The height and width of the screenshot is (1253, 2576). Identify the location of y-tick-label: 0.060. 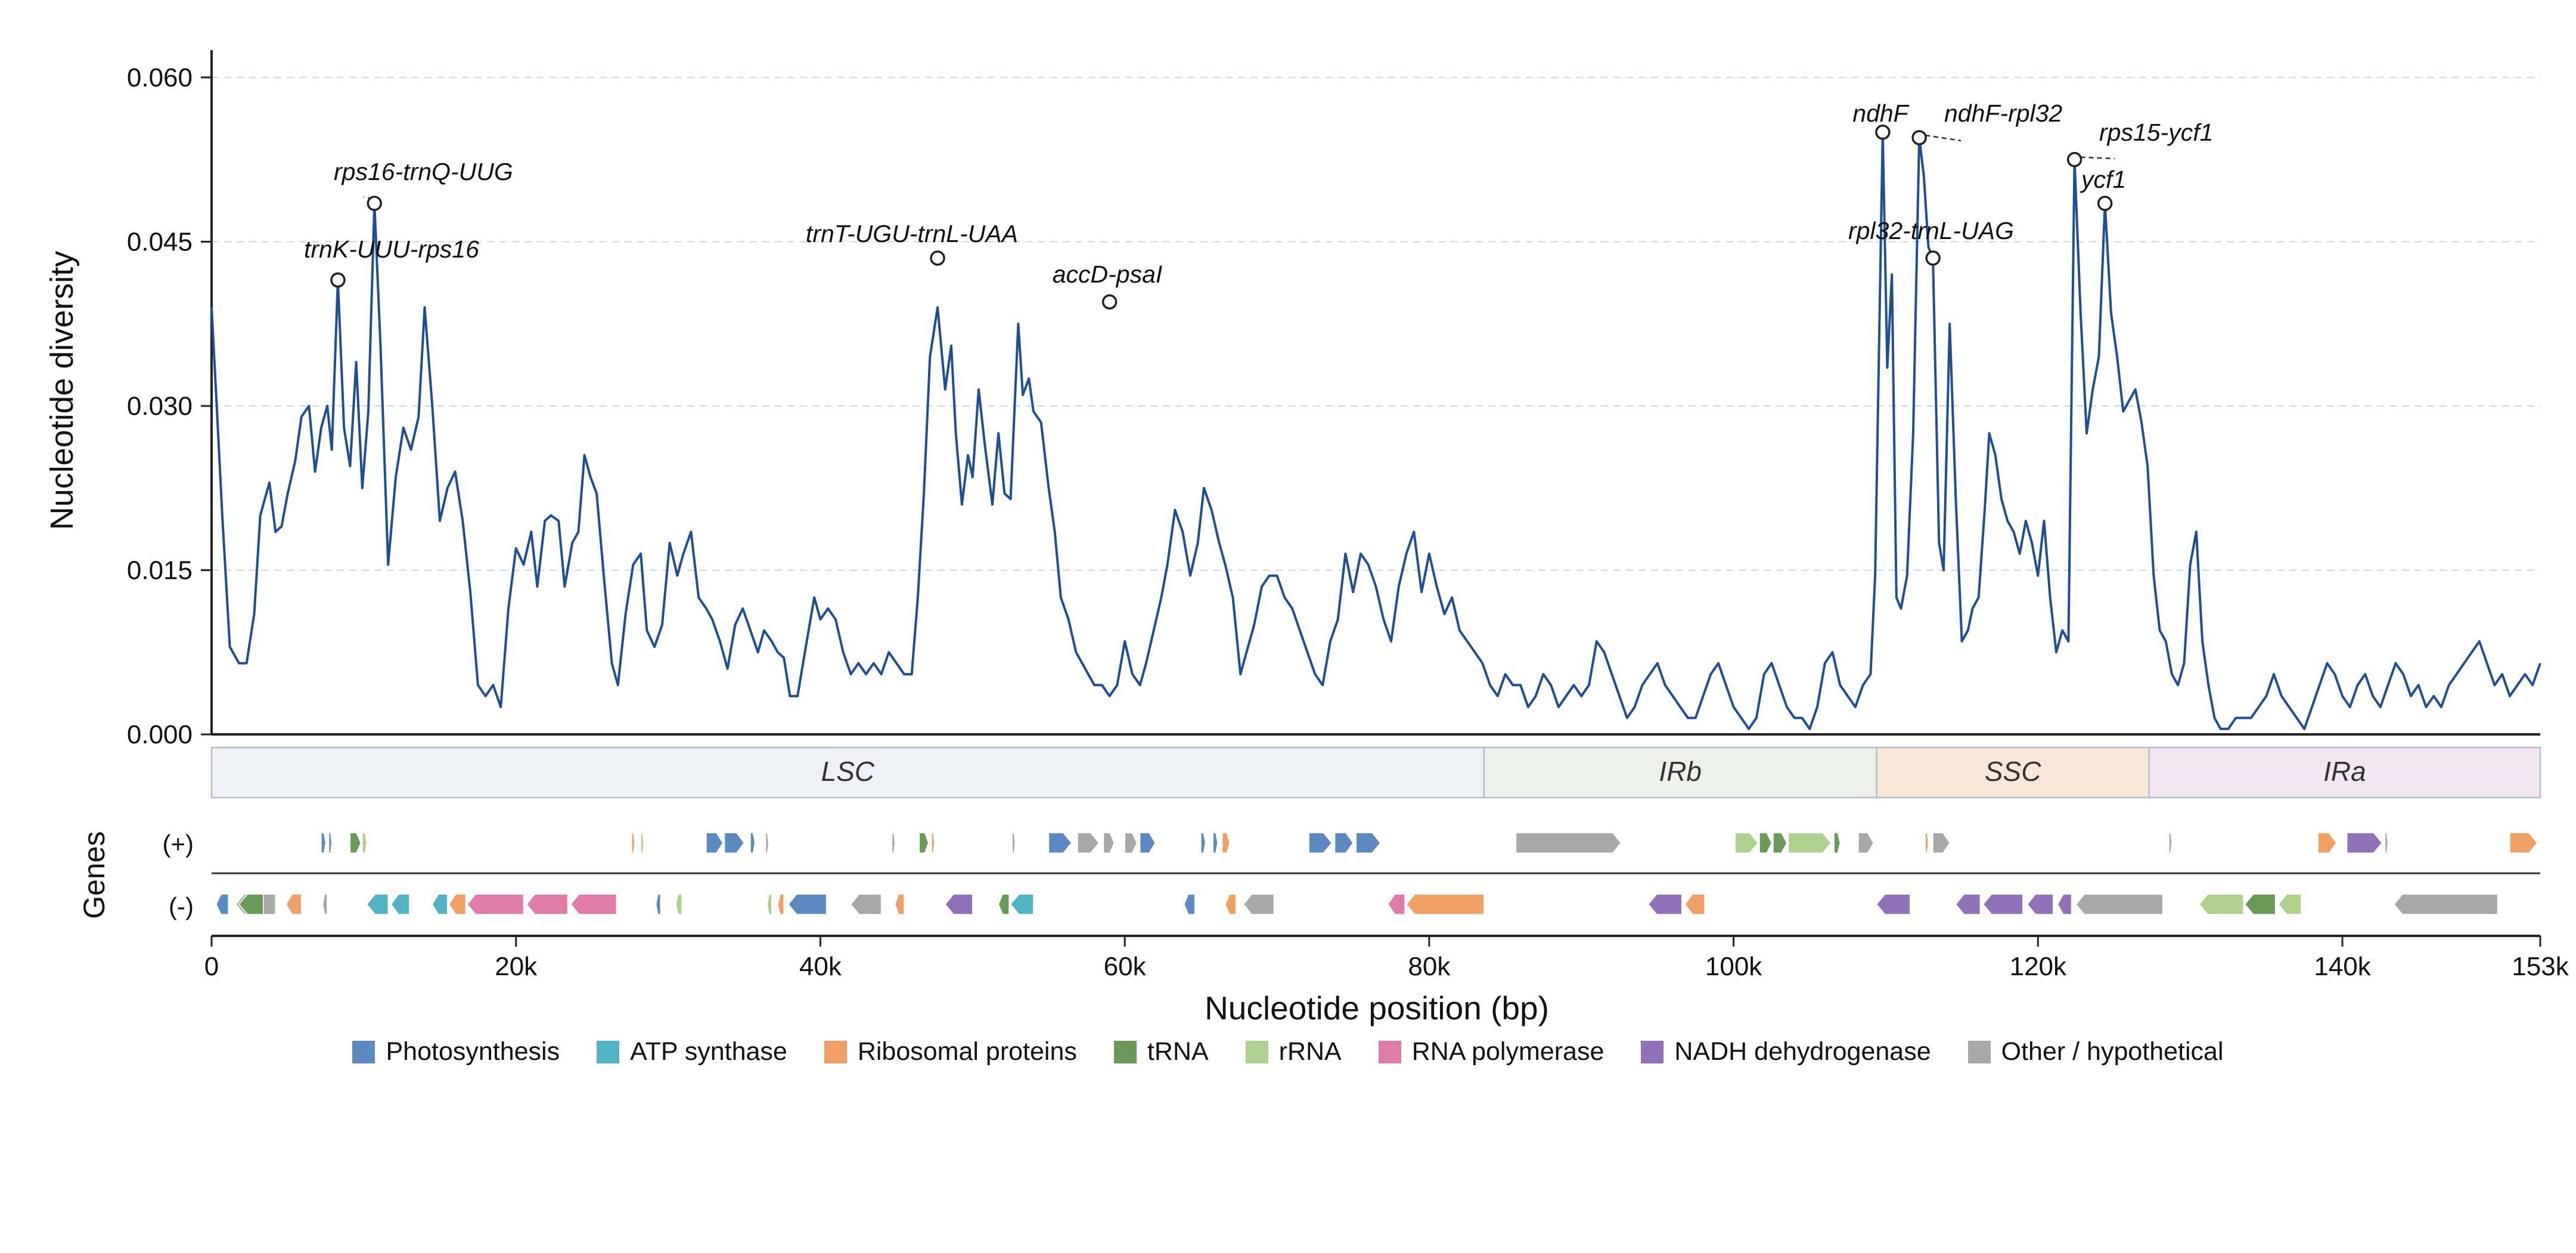
(160, 77).